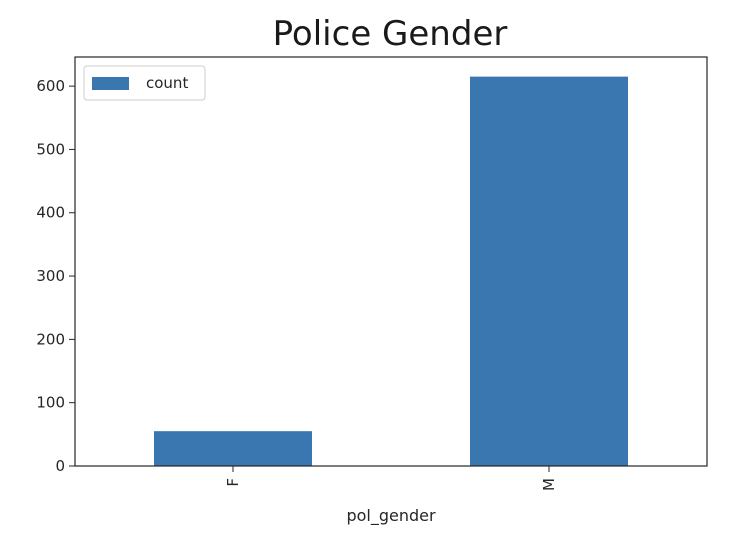 The width and height of the screenshot is (744, 546). What do you see at coordinates (50, 149) in the screenshot?
I see `y-tick-label: 500` at bounding box center [50, 149].